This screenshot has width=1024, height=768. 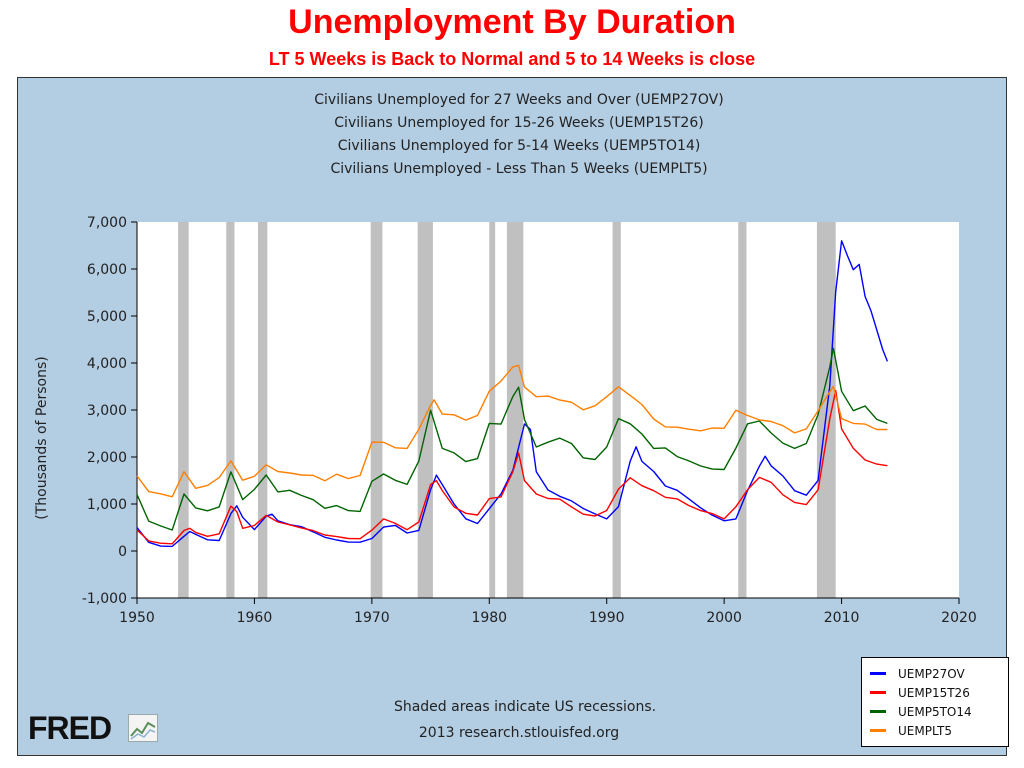 What do you see at coordinates (959, 618) in the screenshot?
I see `x-tick-label: 2020` at bounding box center [959, 618].